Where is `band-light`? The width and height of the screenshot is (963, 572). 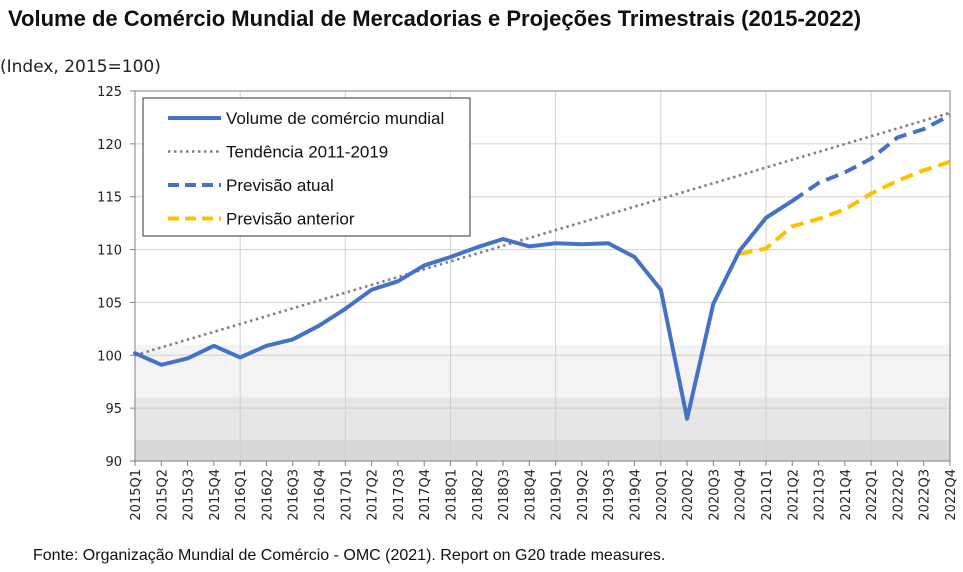 band-light is located at coordinates (542, 371).